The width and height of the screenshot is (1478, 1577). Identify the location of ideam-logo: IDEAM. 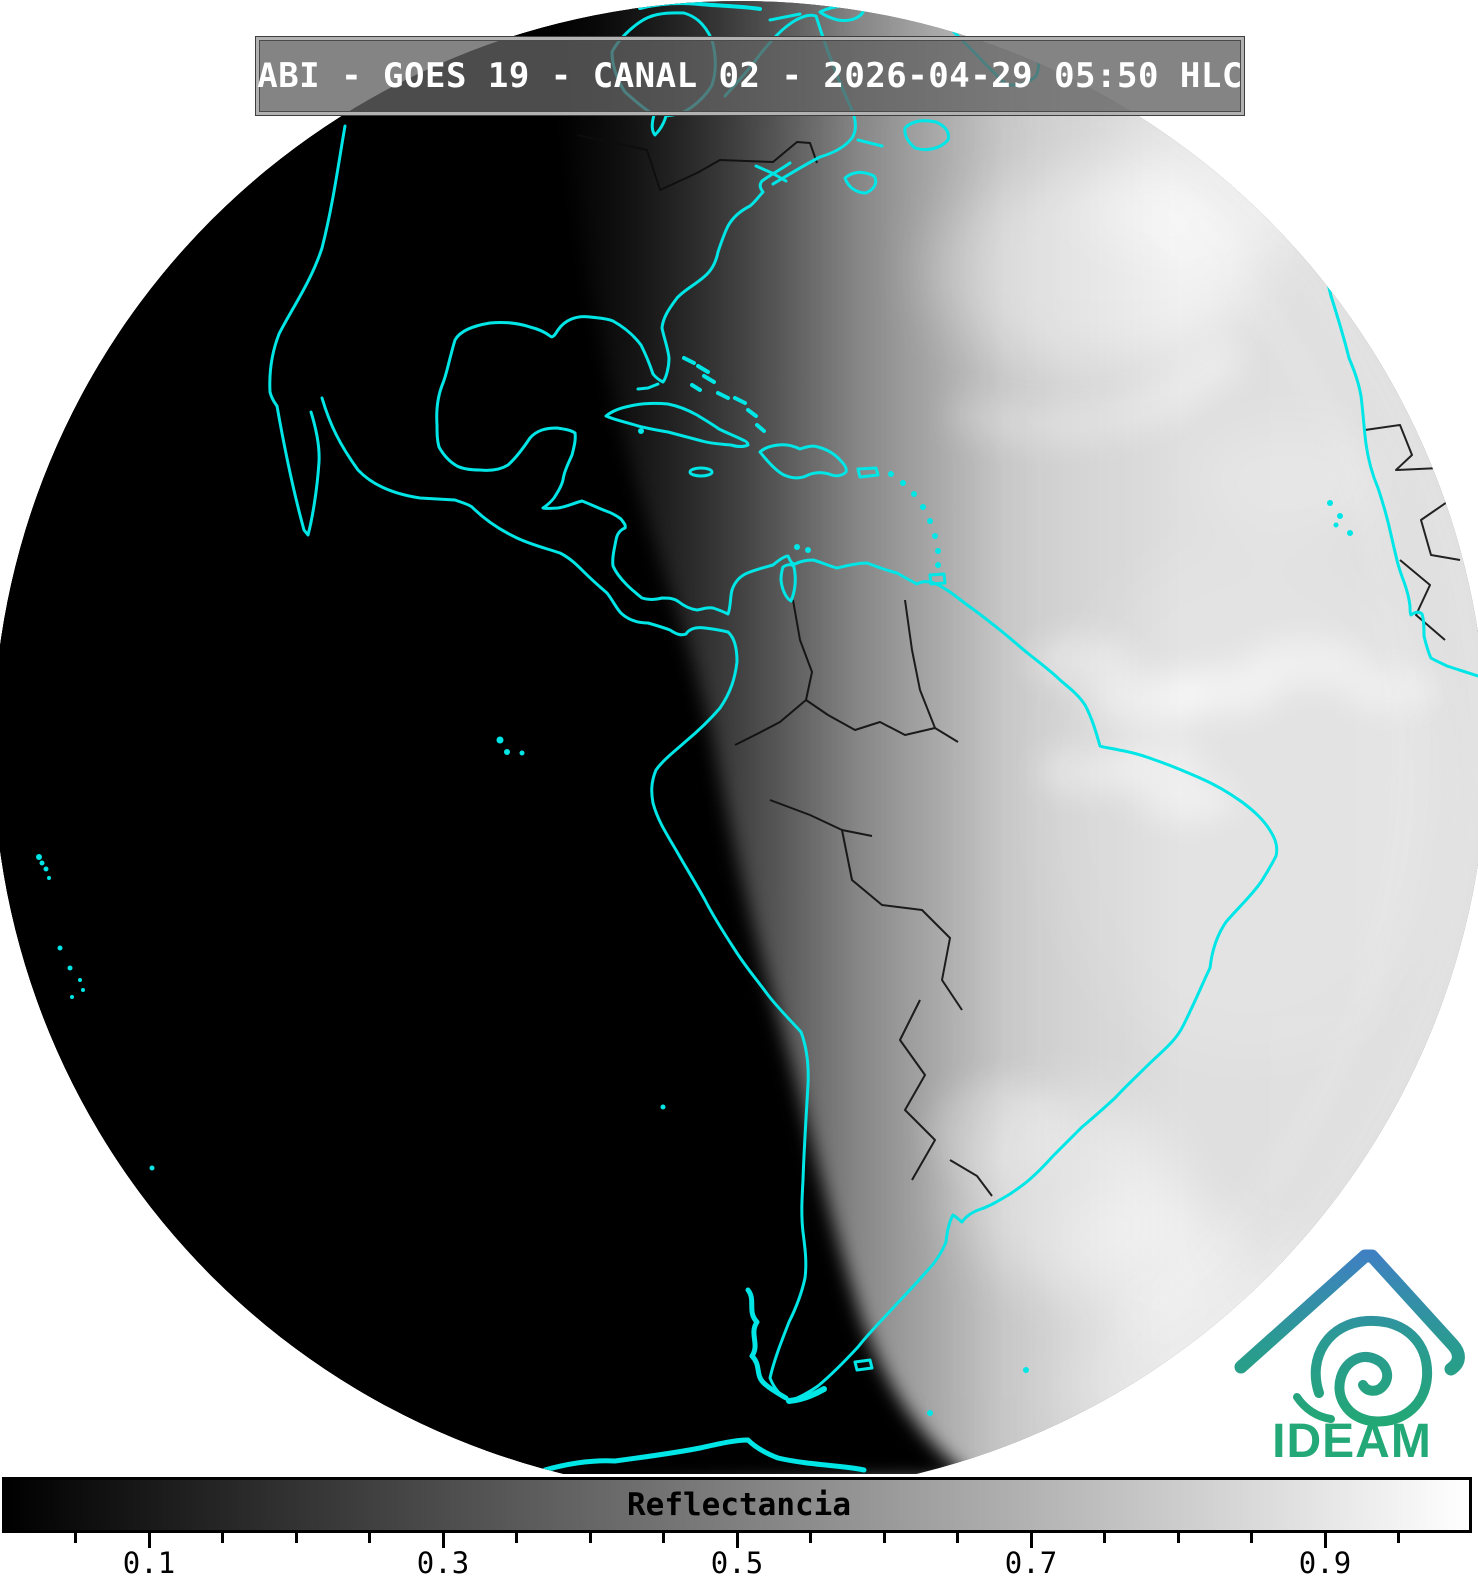
(1340, 1360).